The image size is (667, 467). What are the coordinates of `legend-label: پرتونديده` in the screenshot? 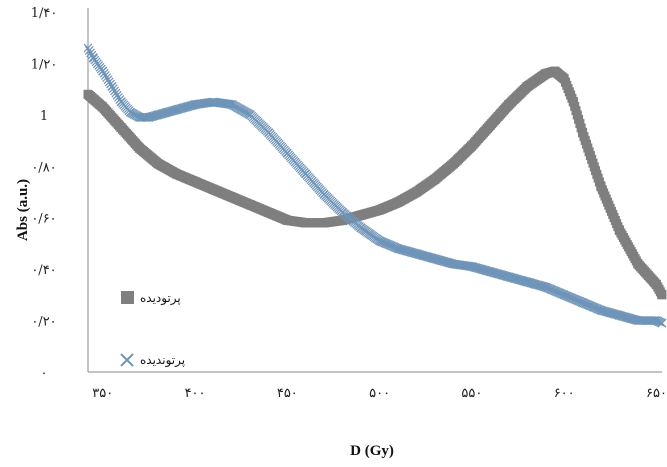 It's located at (162, 360).